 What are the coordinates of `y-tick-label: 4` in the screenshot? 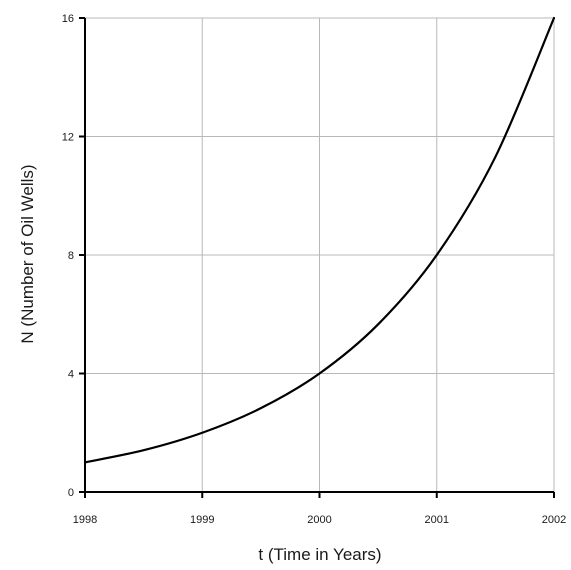 It's located at (71, 375).